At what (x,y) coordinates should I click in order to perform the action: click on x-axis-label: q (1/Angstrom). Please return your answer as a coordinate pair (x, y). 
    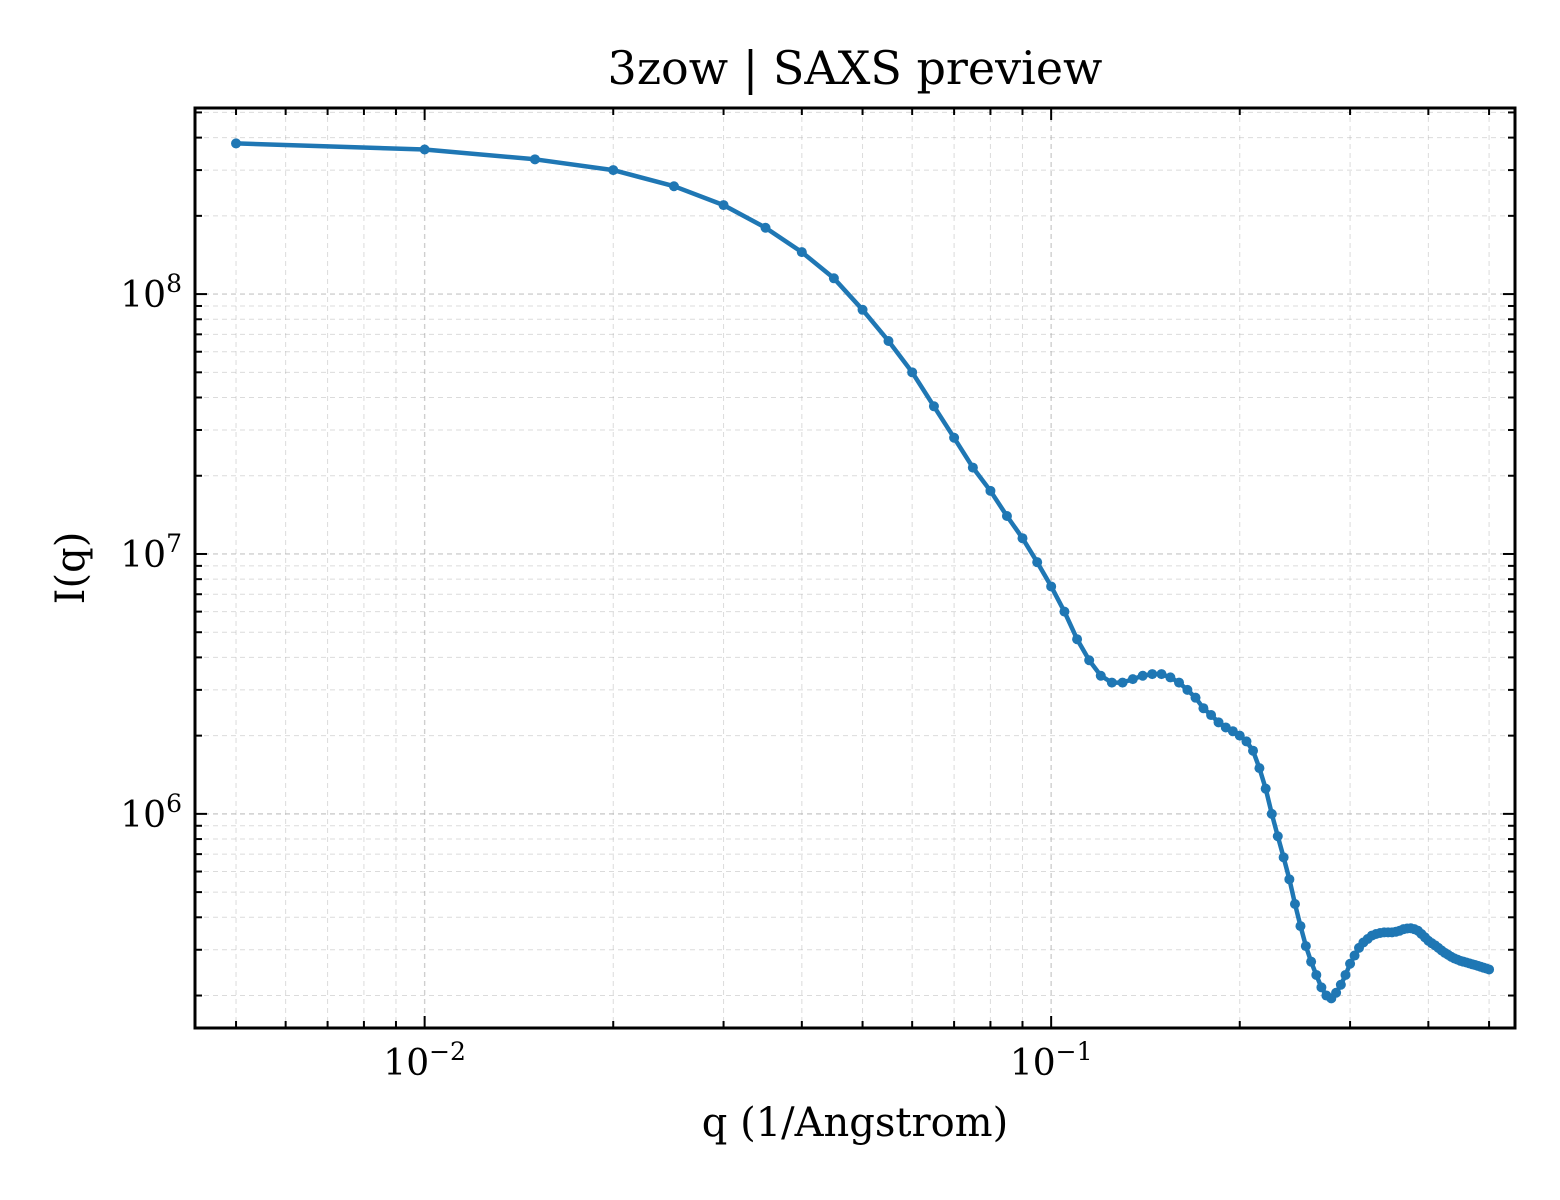
    Looking at the image, I should click on (855, 1123).